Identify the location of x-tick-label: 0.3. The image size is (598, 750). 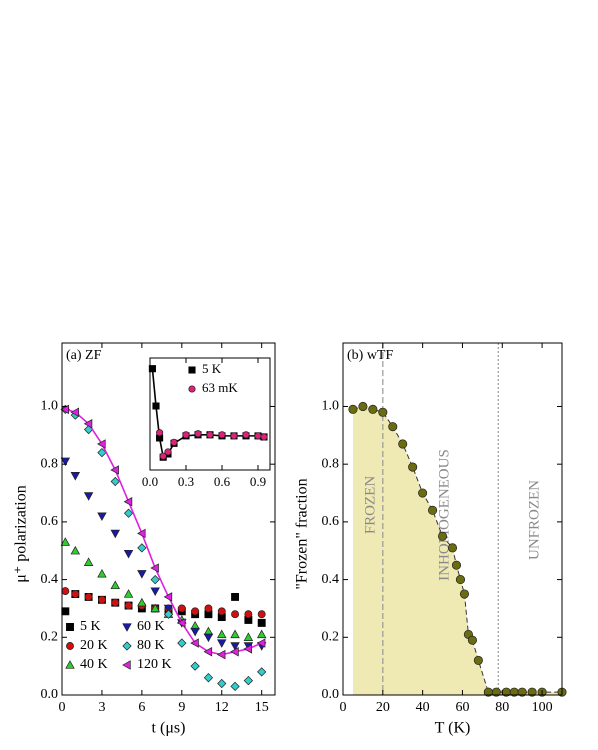
(186, 481).